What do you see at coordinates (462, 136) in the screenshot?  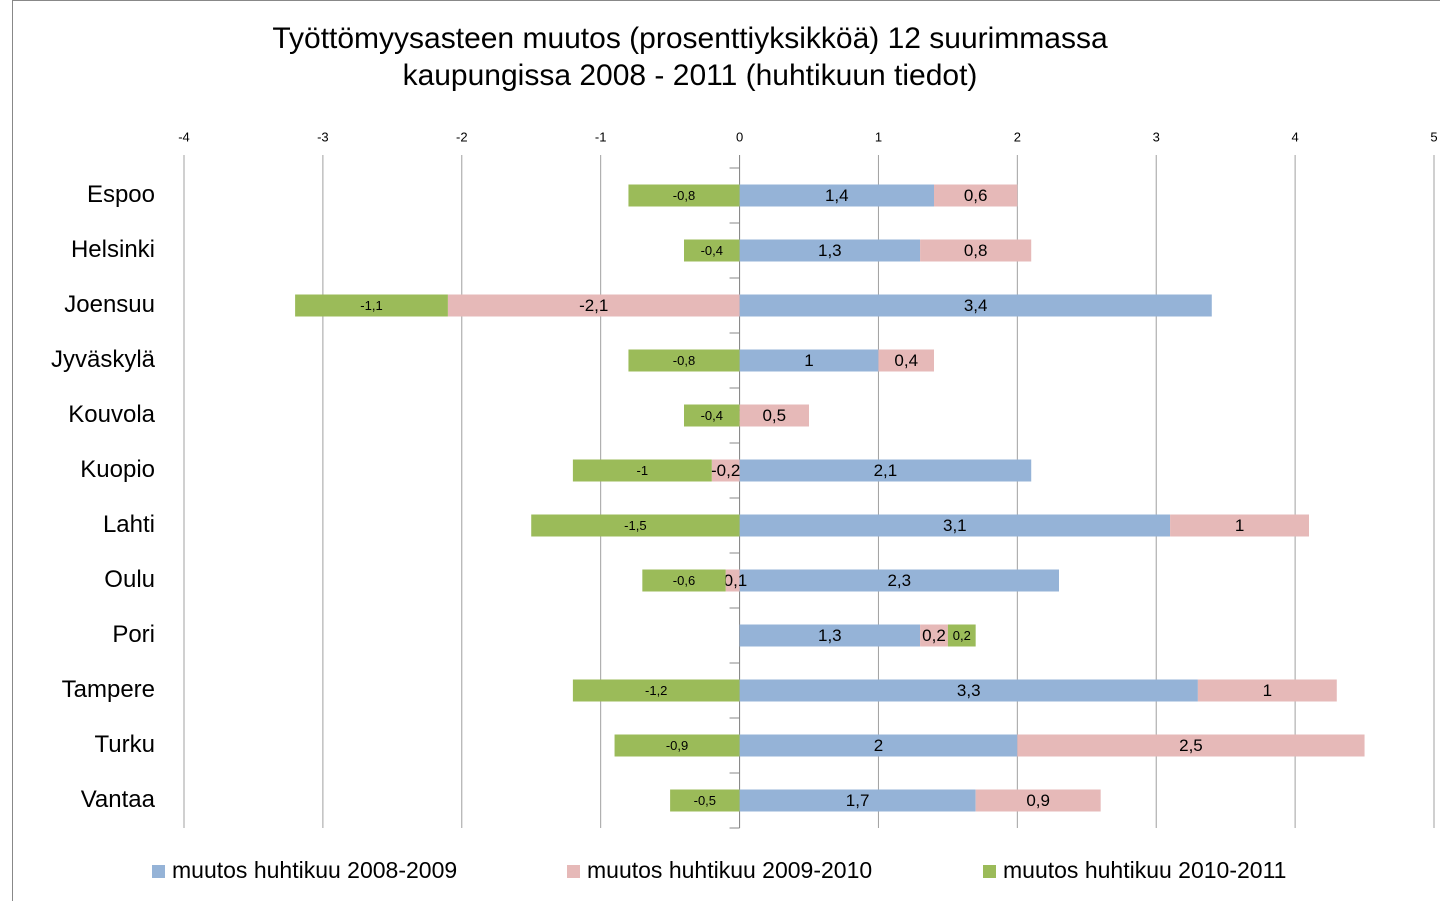 I see `x-tick-label: -2` at bounding box center [462, 136].